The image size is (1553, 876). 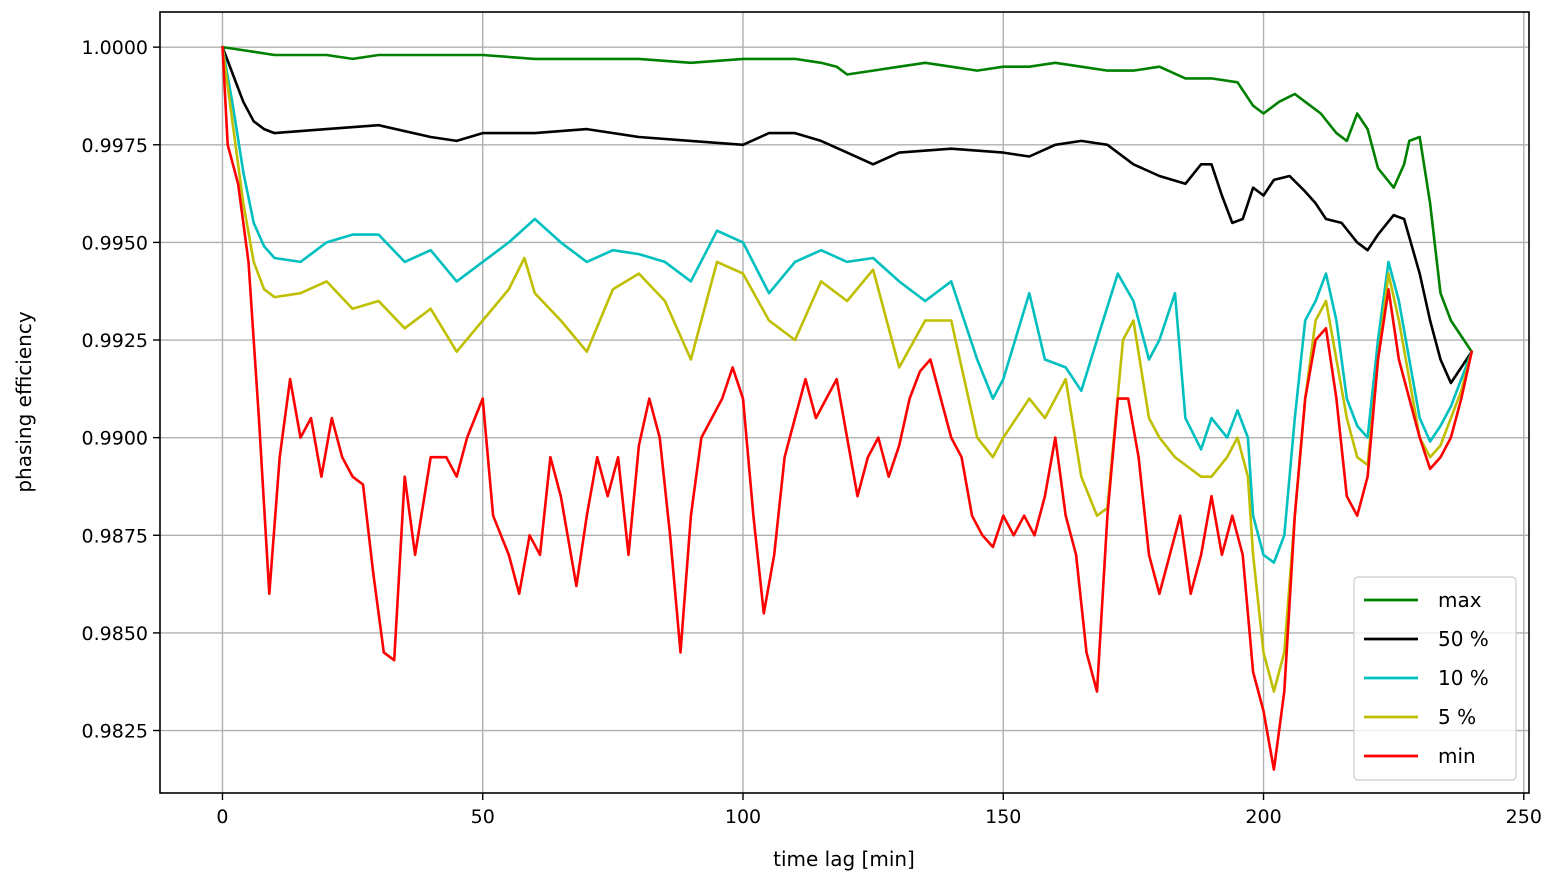 I want to click on legend-label-max: max, so click(x=1460, y=600).